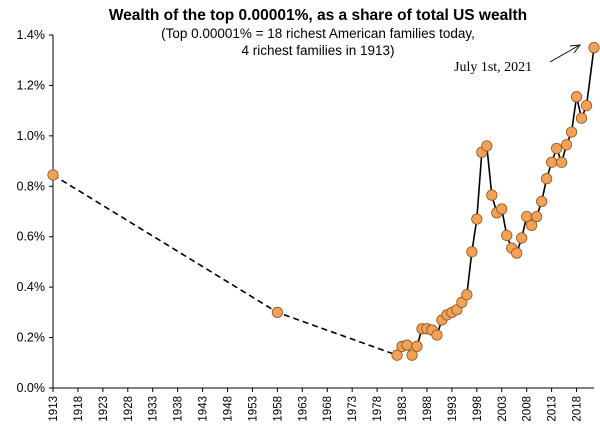  Describe the element at coordinates (328, 409) in the screenshot. I see `x-tick-label: 1968` at that location.